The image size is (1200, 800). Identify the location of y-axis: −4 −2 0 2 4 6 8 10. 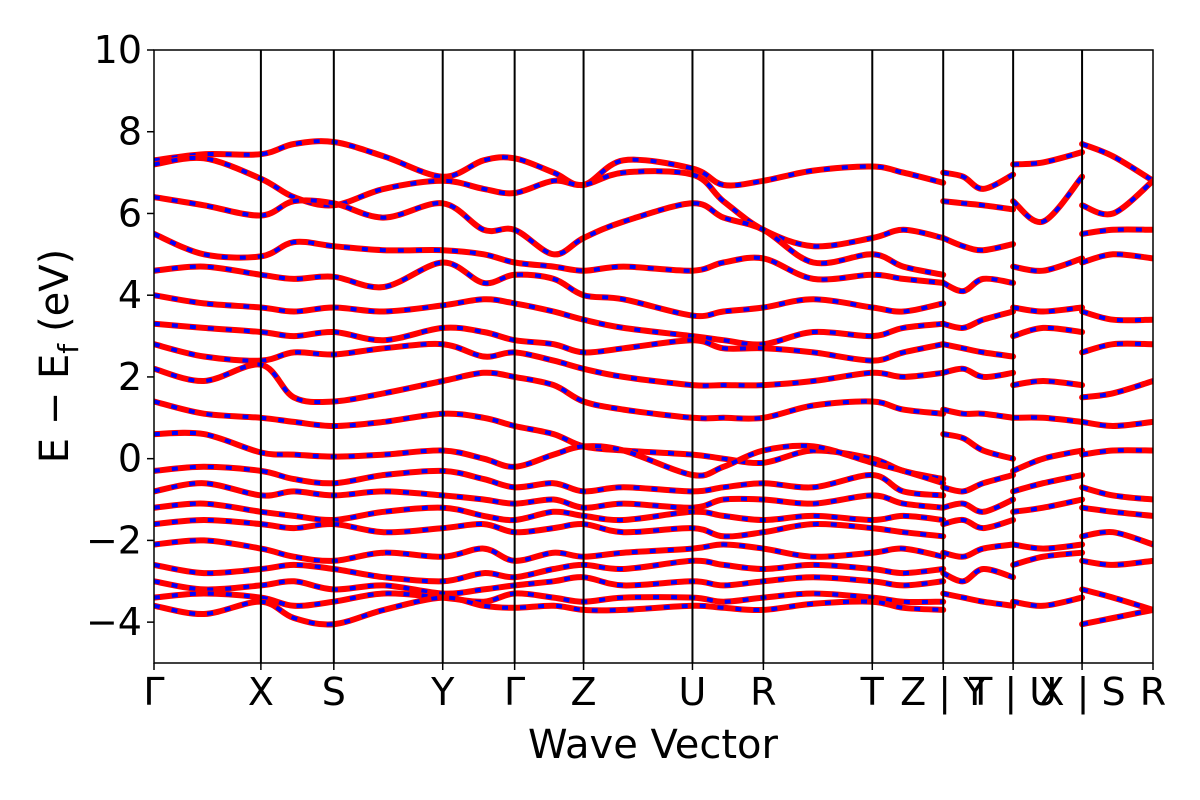
(120, 336).